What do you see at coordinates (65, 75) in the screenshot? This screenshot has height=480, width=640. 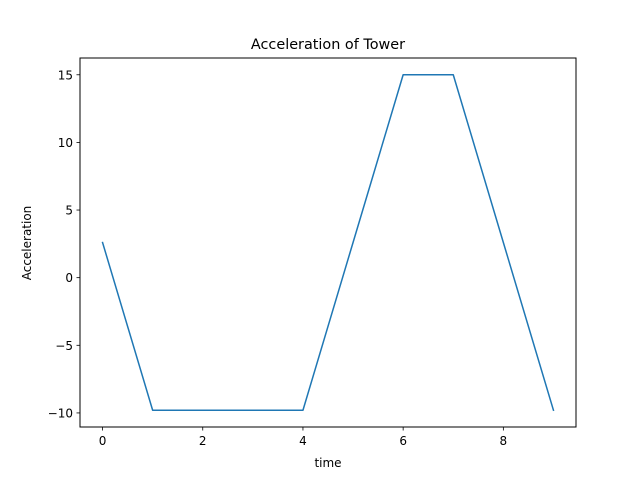 I see `y-tick-label: 15` at bounding box center [65, 75].